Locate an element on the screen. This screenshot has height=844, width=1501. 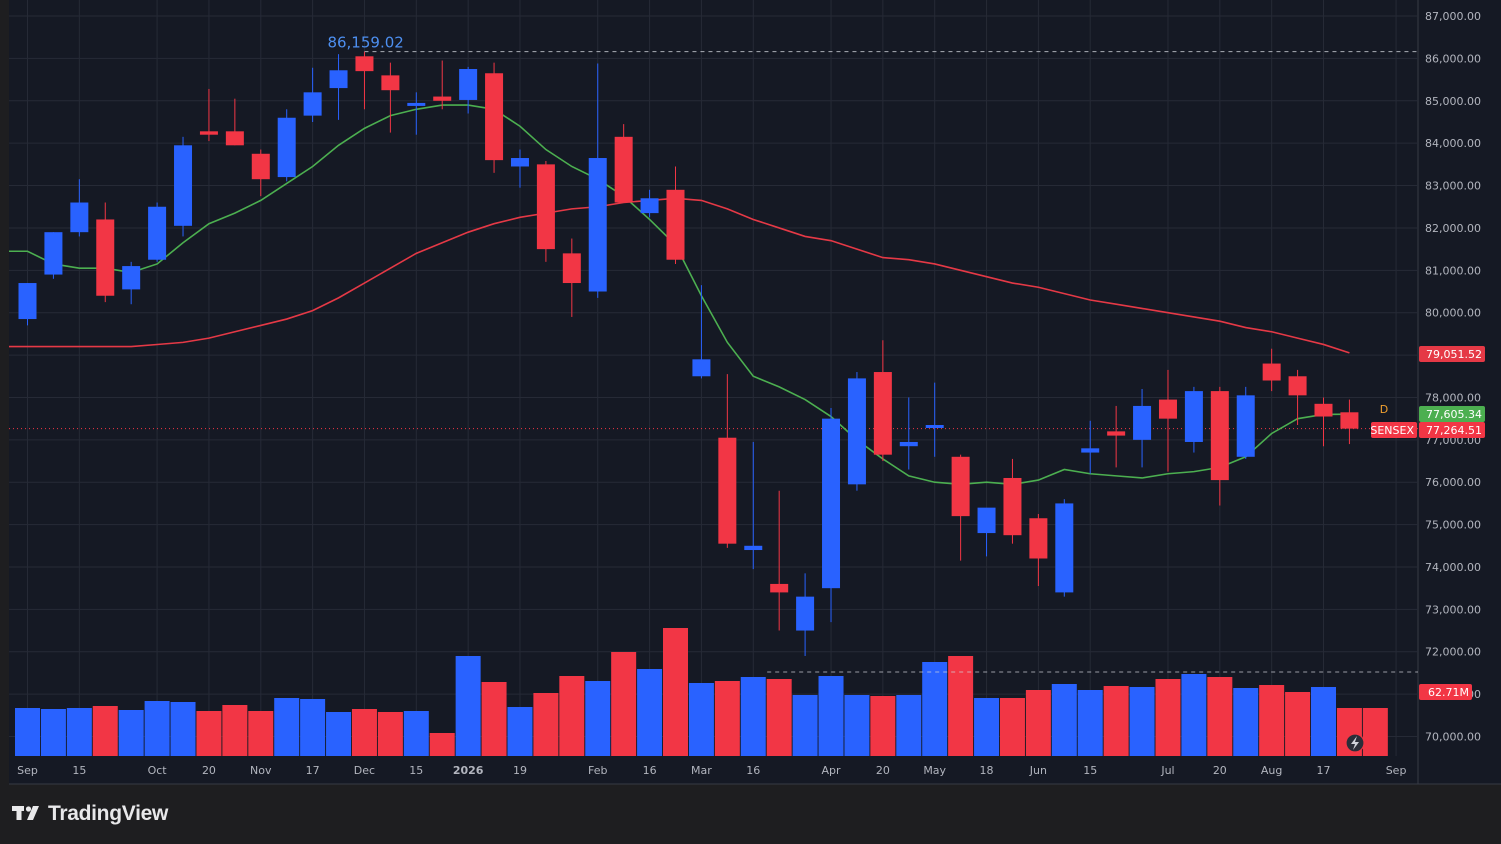
time-axis-label: Sep is located at coordinates (27, 770).